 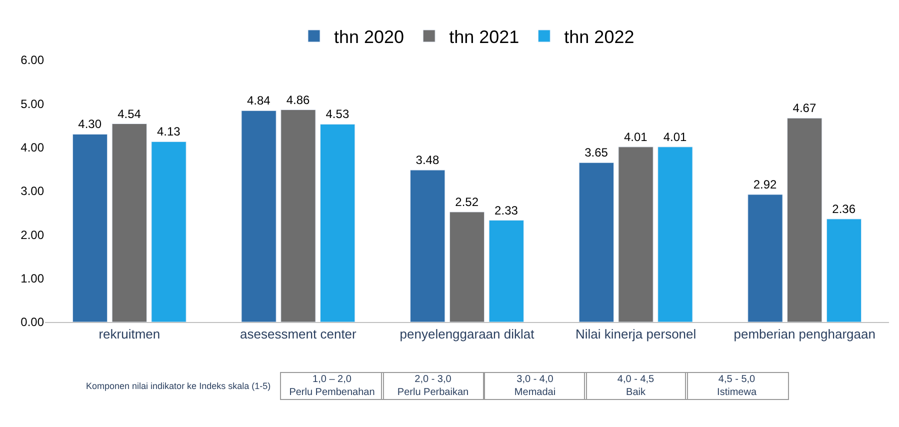 I want to click on data-label: 4.30, so click(x=90, y=124).